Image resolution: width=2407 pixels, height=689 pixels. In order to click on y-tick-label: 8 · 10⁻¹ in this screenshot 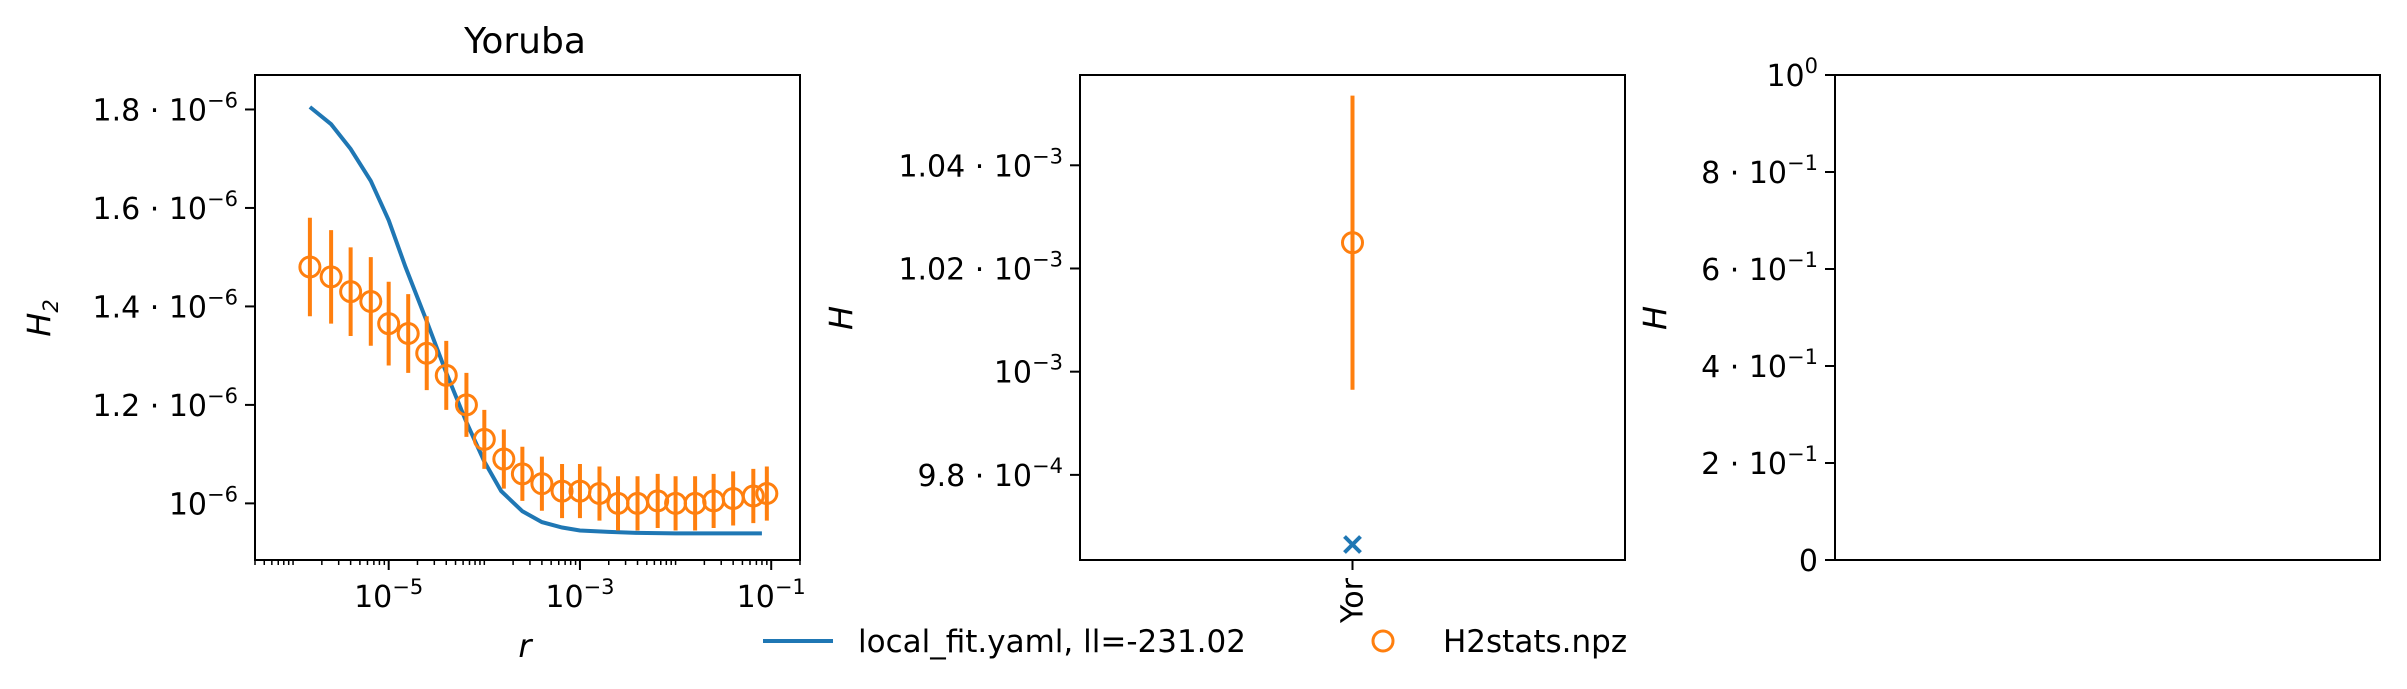, I will do `click(1759, 171)`.